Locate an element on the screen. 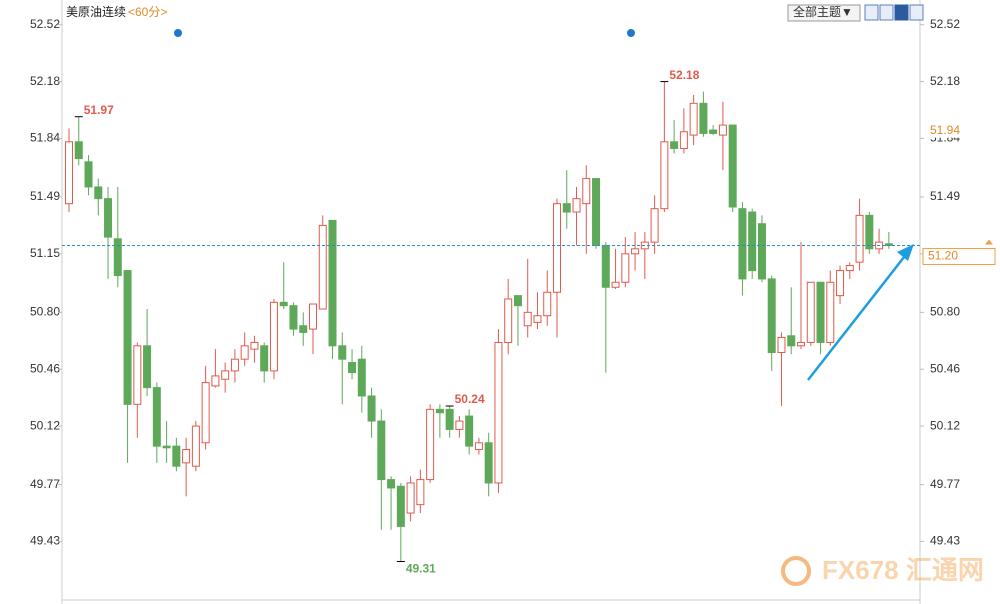 This screenshot has width=1000, height=604. extreme-label: 49.31 is located at coordinates (421, 569).